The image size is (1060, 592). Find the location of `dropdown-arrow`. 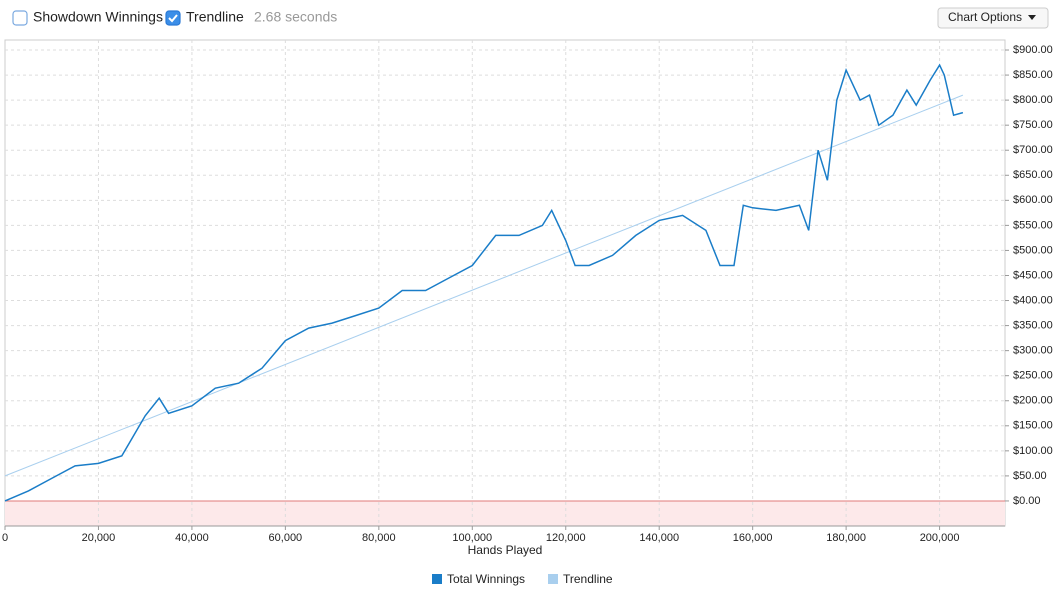

dropdown-arrow is located at coordinates (1032, 17).